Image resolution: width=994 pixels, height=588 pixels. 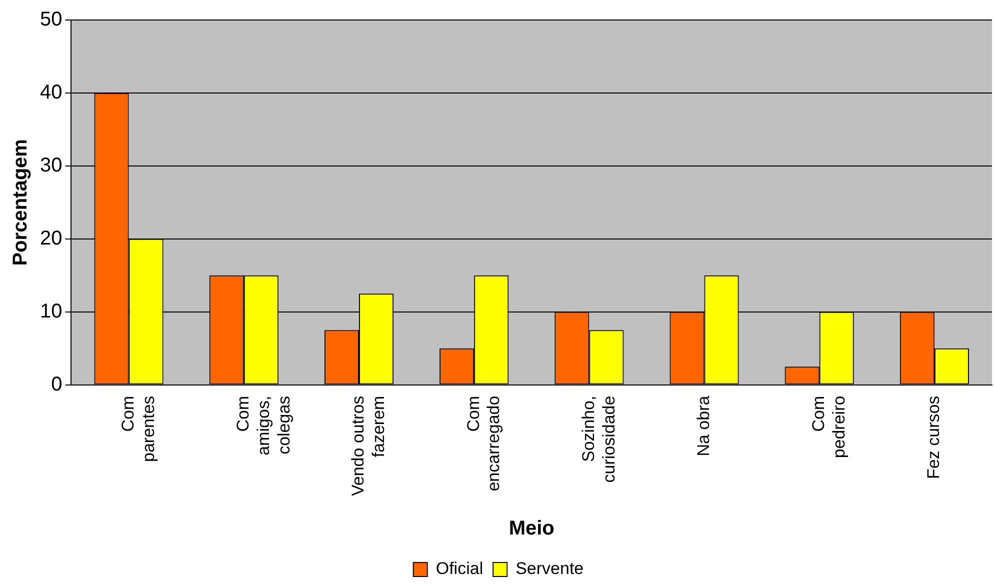 I want to click on x-tick-label: Na obra, so click(x=703, y=425).